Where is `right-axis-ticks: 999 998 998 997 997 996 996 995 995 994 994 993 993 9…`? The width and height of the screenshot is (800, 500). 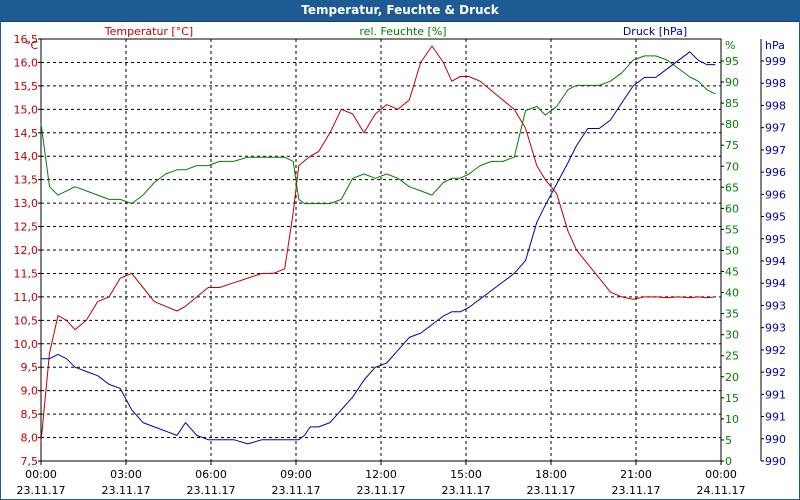 right-axis-ticks: 999 998 998 997 997 996 996 995 995 994 994 993 993 9… is located at coordinates (773, 261).